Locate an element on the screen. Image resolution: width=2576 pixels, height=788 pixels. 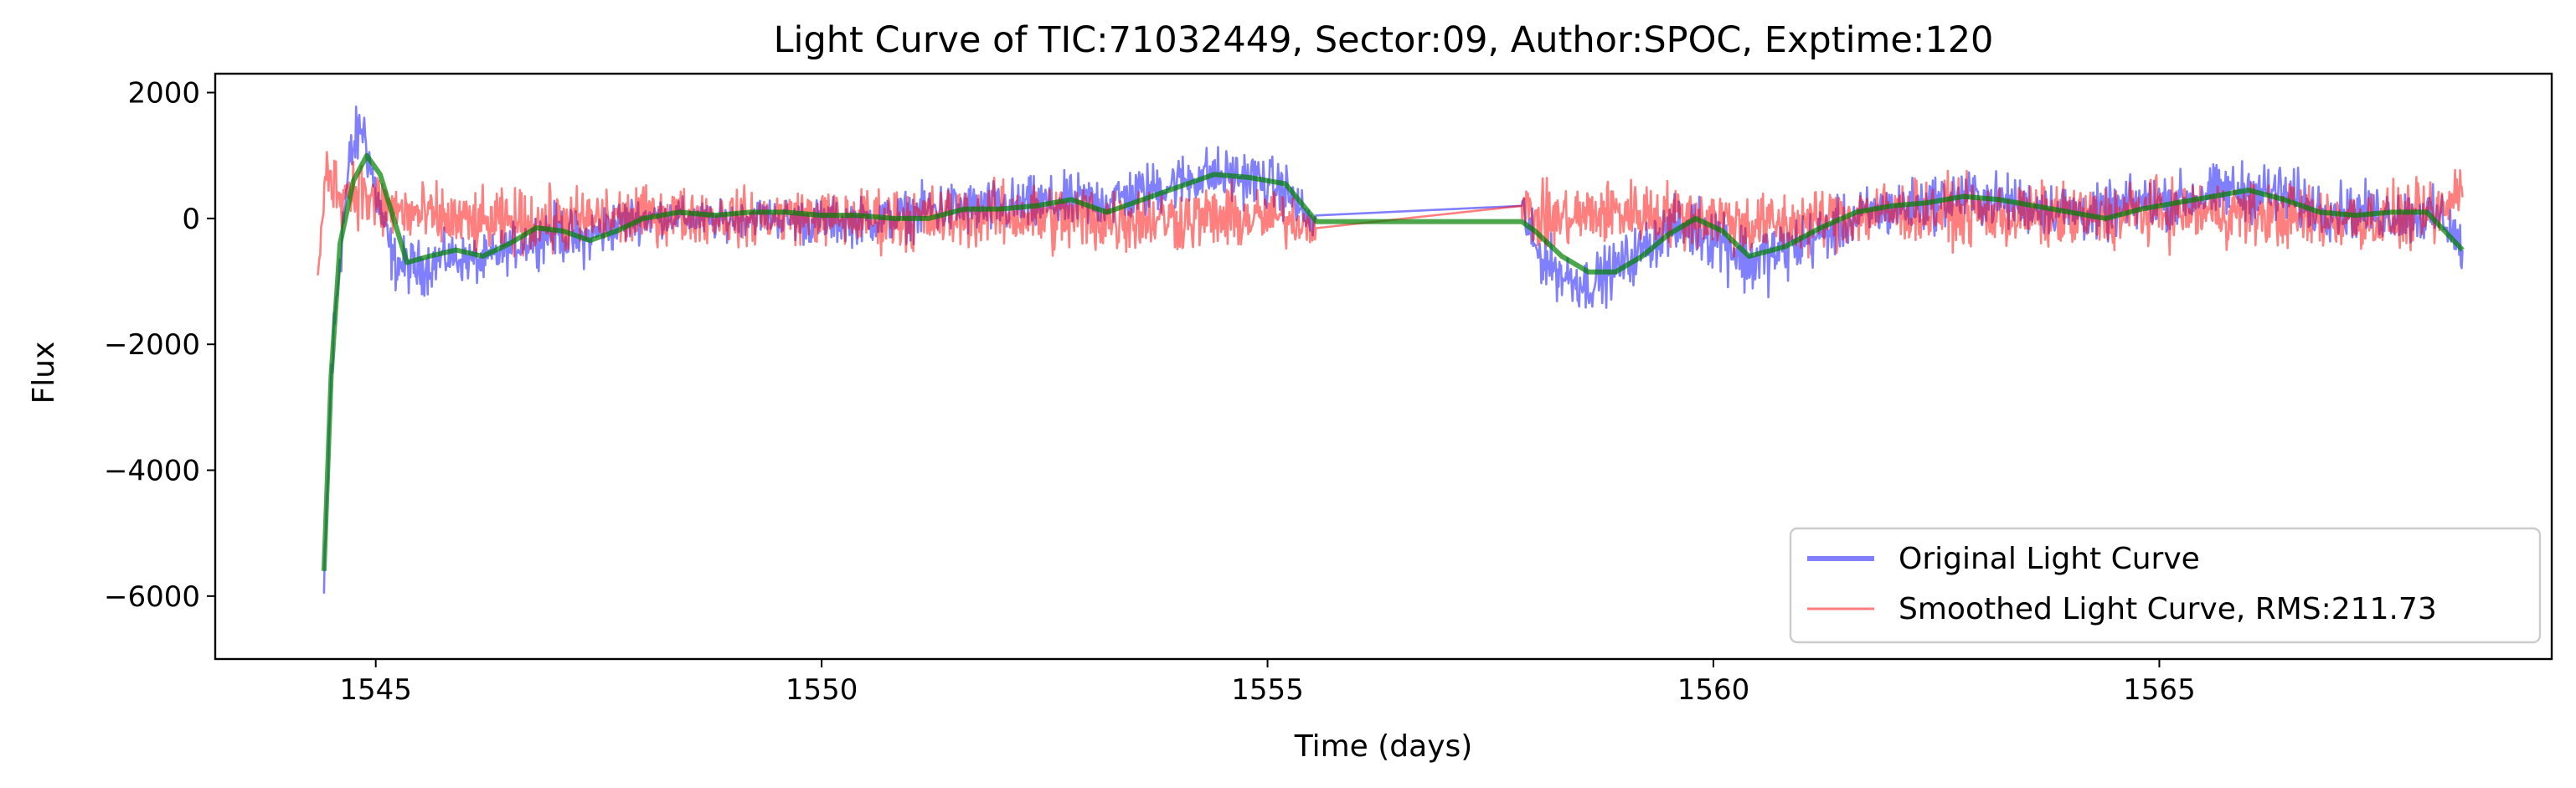
y-axis: 2000 0 −2000 −4000 −6000 is located at coordinates (159, 345).